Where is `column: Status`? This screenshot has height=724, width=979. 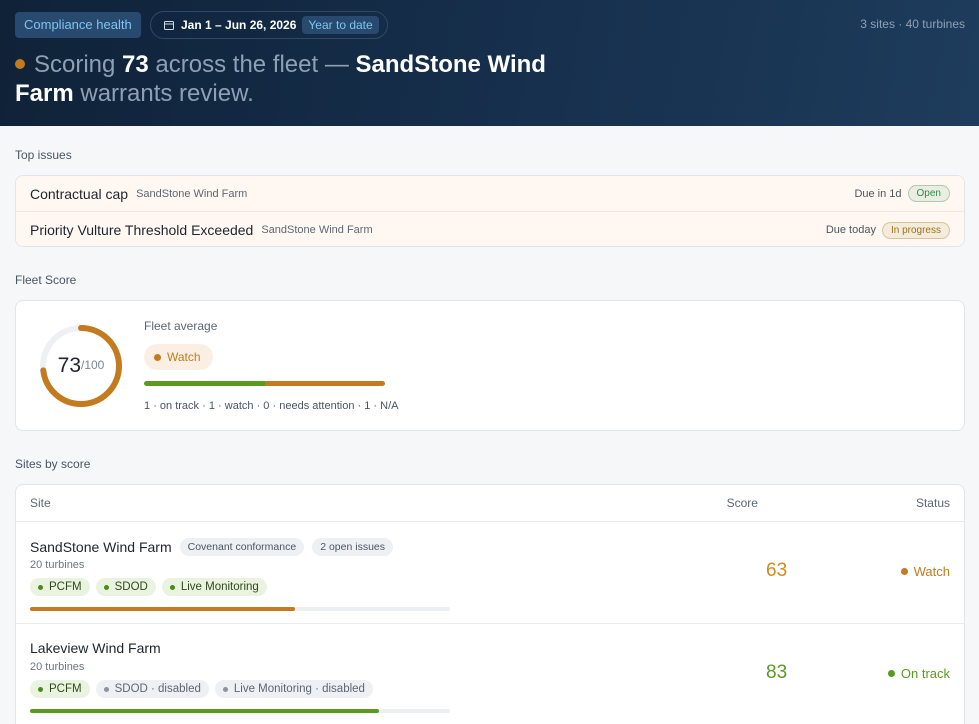
column: Status is located at coordinates (932, 503).